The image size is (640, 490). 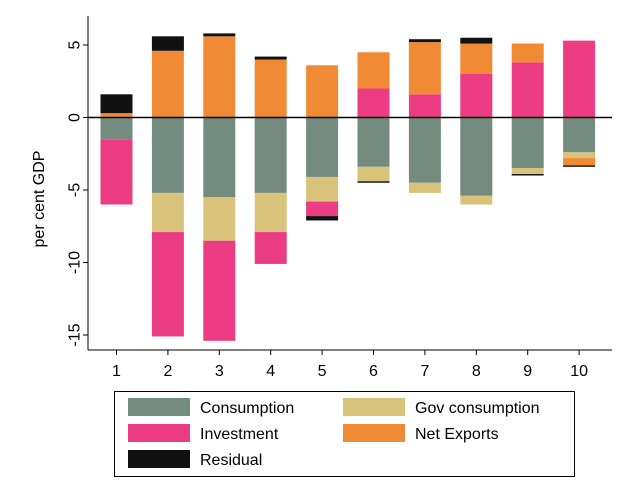 What do you see at coordinates (476, 371) in the screenshot?
I see `x-tick-label: 8` at bounding box center [476, 371].